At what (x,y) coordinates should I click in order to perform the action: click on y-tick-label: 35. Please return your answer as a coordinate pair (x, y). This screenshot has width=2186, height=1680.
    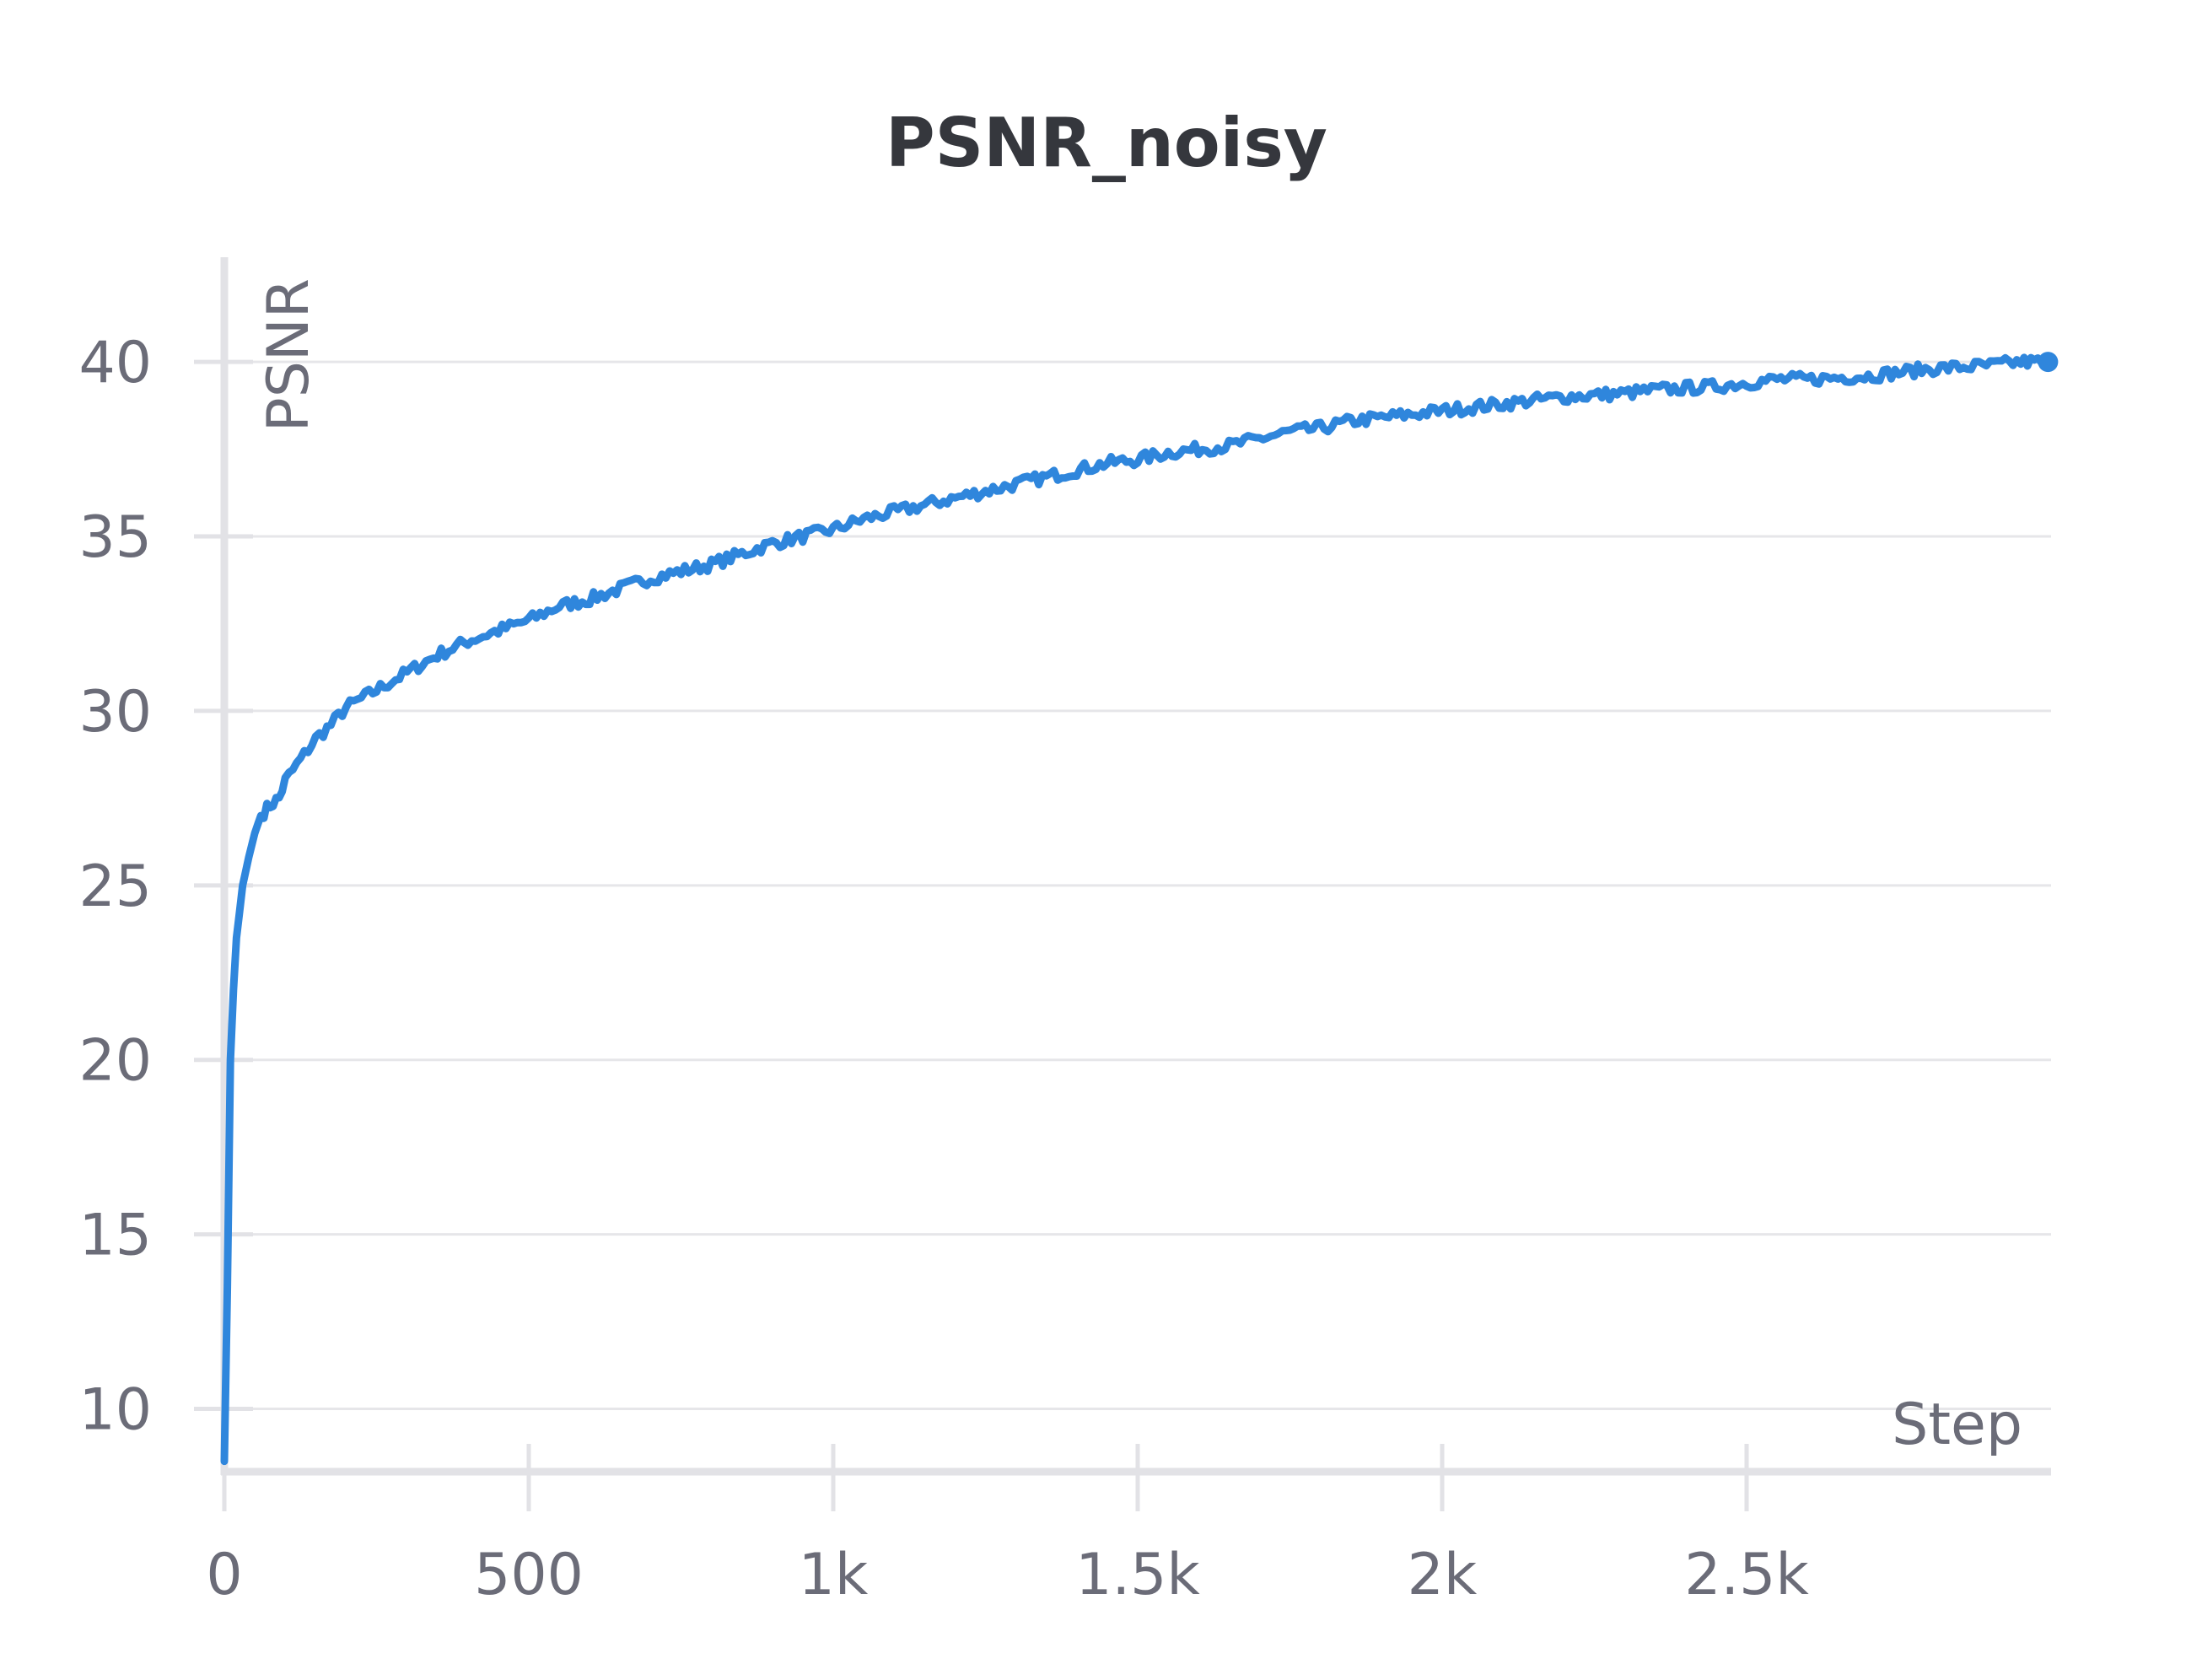
    Looking at the image, I should click on (115, 537).